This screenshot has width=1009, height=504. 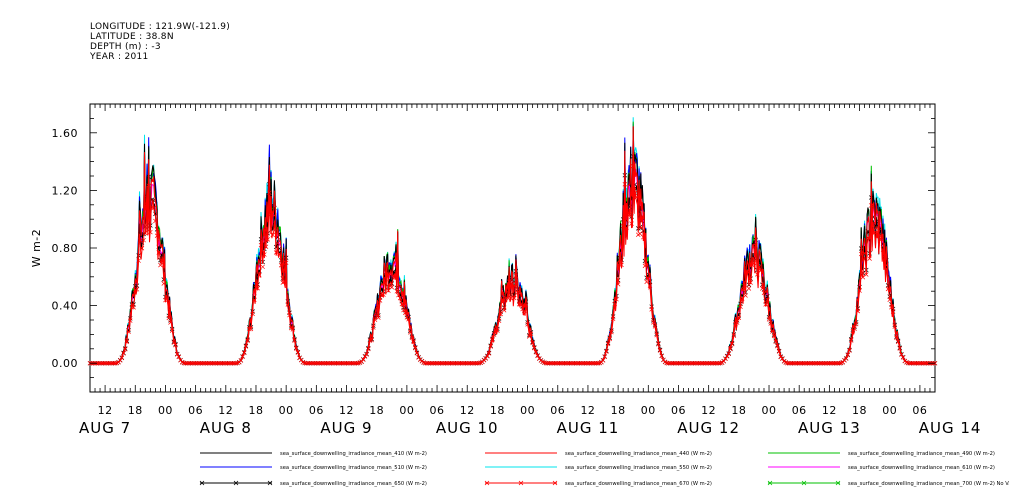 What do you see at coordinates (119, 57) in the screenshot?
I see `year-label: YEAR : 2011` at bounding box center [119, 57].